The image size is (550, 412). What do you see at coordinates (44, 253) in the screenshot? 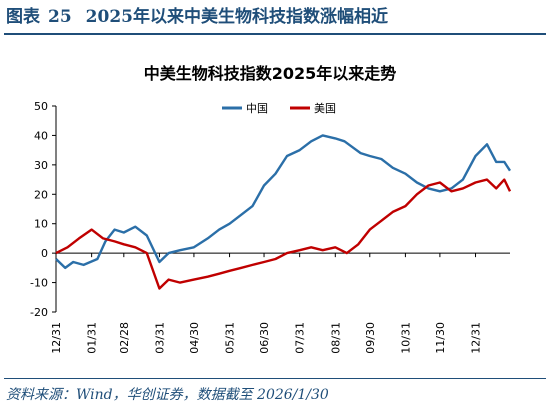
I see `y-tick-label: 0` at bounding box center [44, 253].